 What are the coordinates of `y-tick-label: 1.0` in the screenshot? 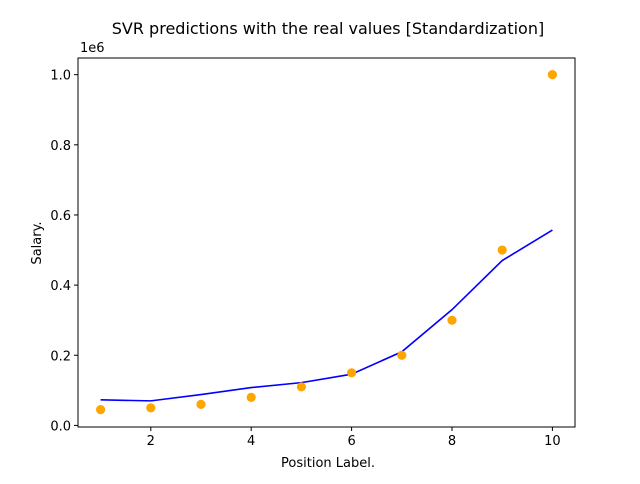 It's located at (60, 76).